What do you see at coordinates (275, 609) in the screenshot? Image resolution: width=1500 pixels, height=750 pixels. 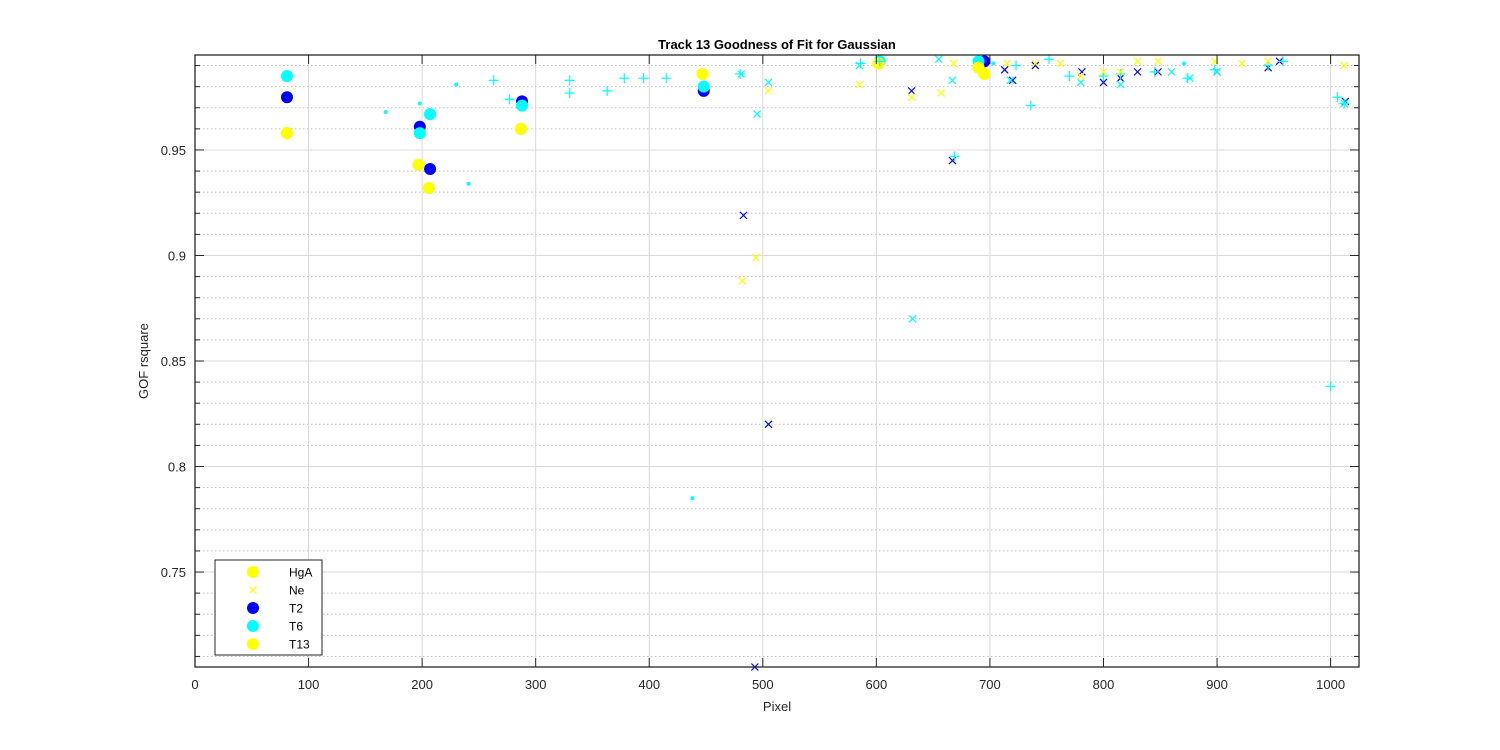 I see `legend-item: T2` at bounding box center [275, 609].